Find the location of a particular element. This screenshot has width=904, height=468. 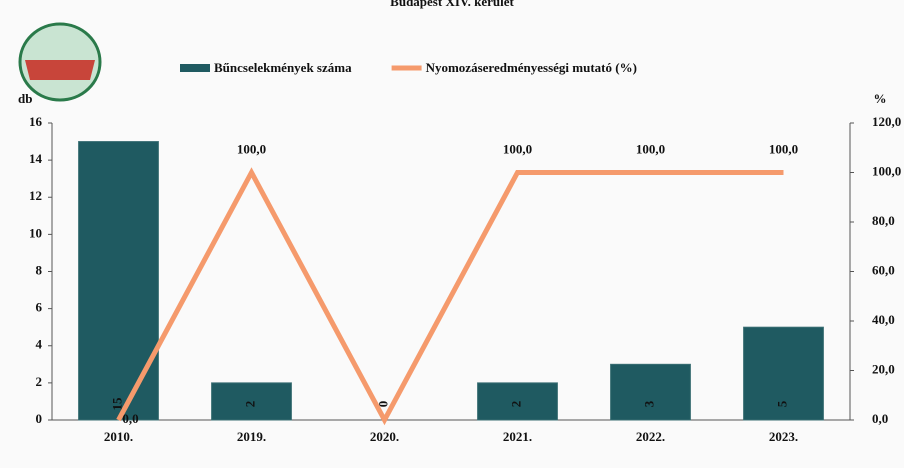

x-tick-label: 2010. is located at coordinates (118, 436).